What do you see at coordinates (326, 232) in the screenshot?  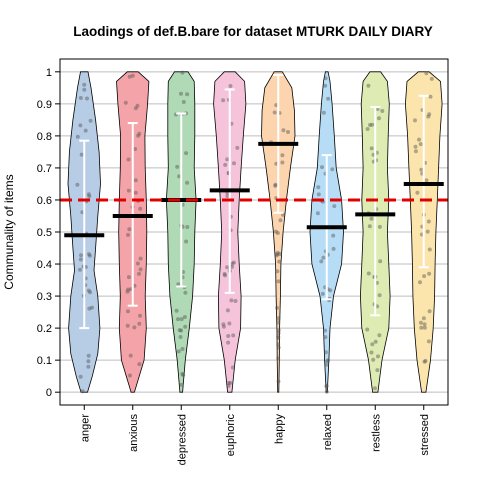 I see `violin-relaxed` at bounding box center [326, 232].